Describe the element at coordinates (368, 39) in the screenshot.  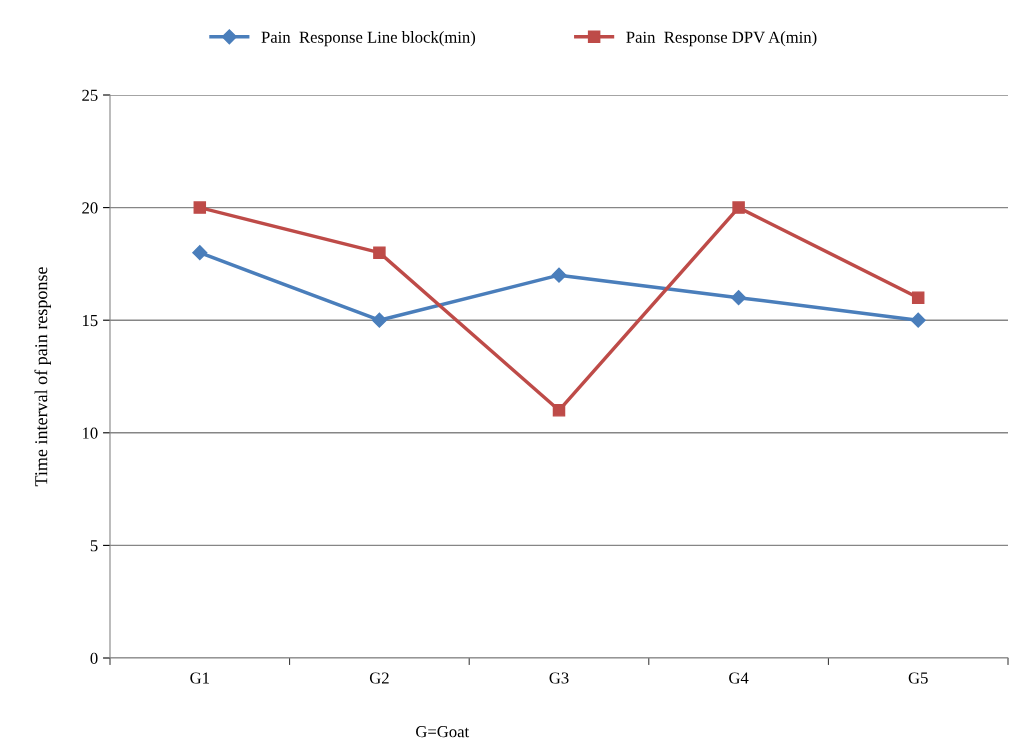
I see `legend-label: Pain Response Line block(min)` at that location.